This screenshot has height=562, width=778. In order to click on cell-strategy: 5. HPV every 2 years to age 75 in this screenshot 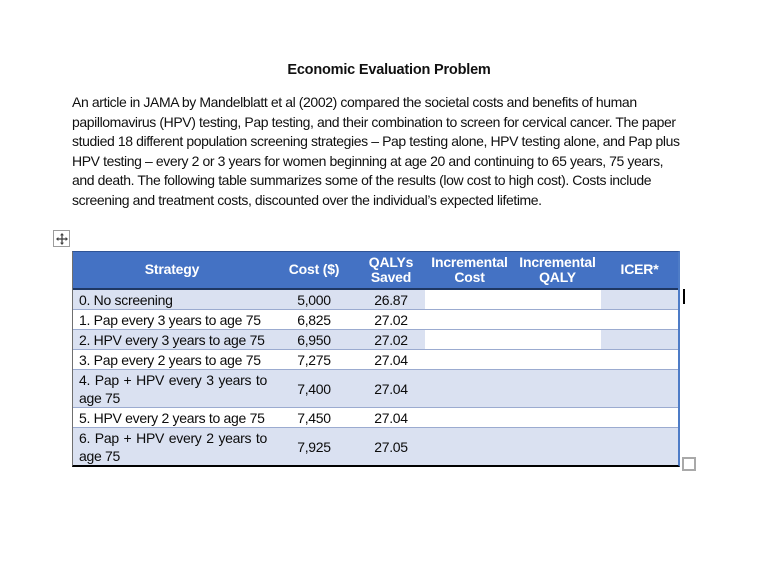, I will do `click(172, 417)`.